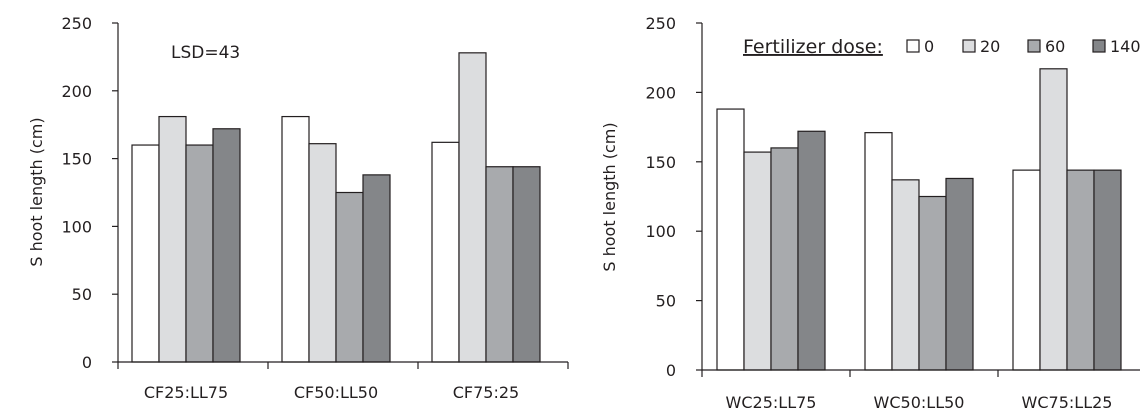 This screenshot has width=1146, height=416. I want to click on left-category-label-0: CF25:LL75, so click(186, 392).